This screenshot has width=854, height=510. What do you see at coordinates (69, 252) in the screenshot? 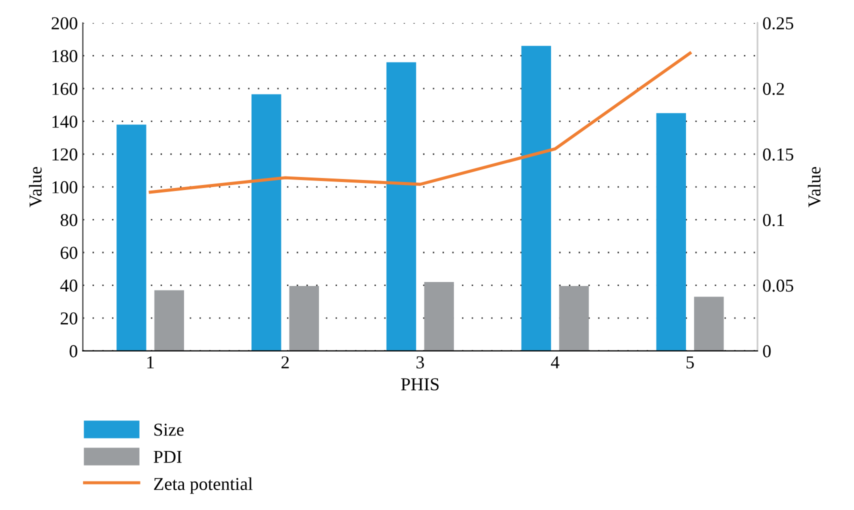
I see `y-tick-label: 60` at bounding box center [69, 252].